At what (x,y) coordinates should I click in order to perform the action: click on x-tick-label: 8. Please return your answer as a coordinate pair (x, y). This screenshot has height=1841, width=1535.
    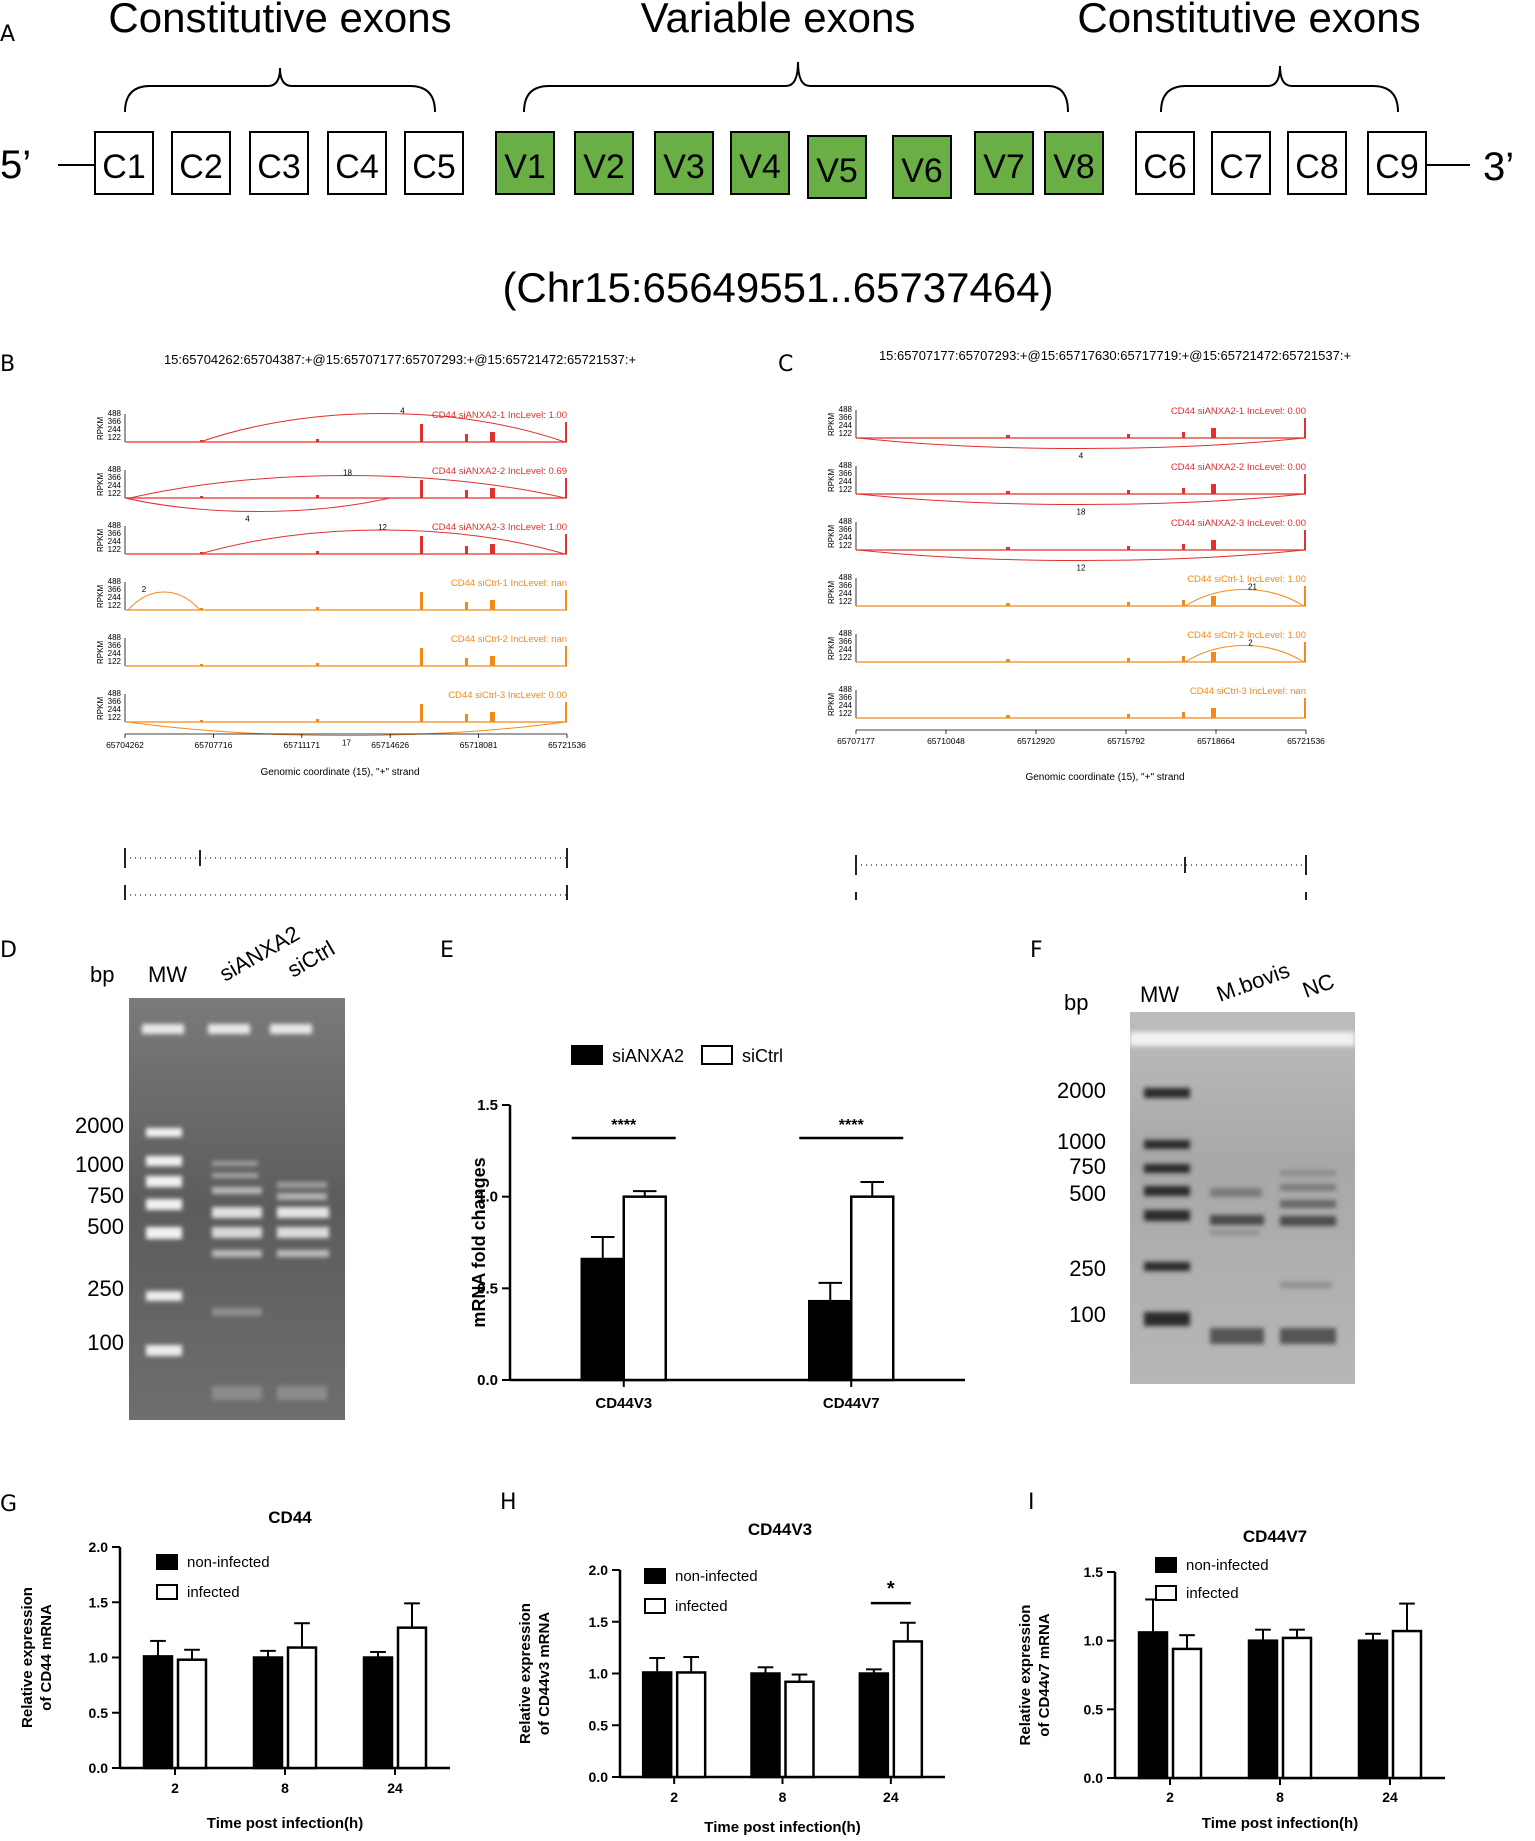
    Looking at the image, I should click on (783, 1797).